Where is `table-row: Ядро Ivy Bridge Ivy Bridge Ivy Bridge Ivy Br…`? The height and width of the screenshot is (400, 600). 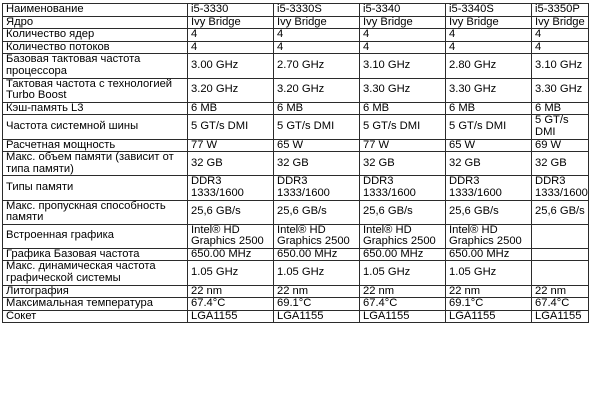 table-row: Ядро Ivy Bridge Ivy Bridge Ivy Bridge Ivy Br… is located at coordinates (295, 22).